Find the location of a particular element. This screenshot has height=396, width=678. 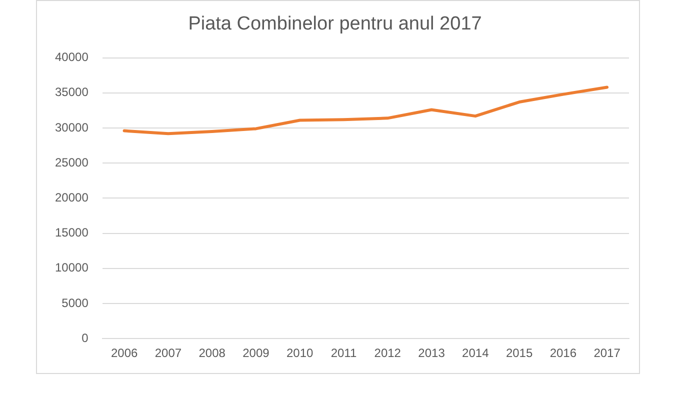

x-tick-label: 2011 is located at coordinates (343, 353).